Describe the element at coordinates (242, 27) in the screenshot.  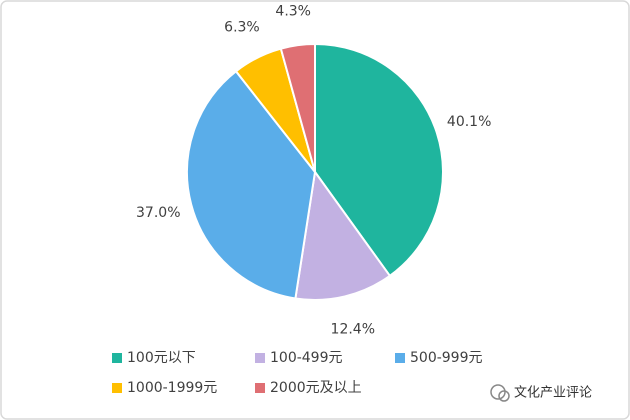
I see `data-label: 6.3%` at that location.